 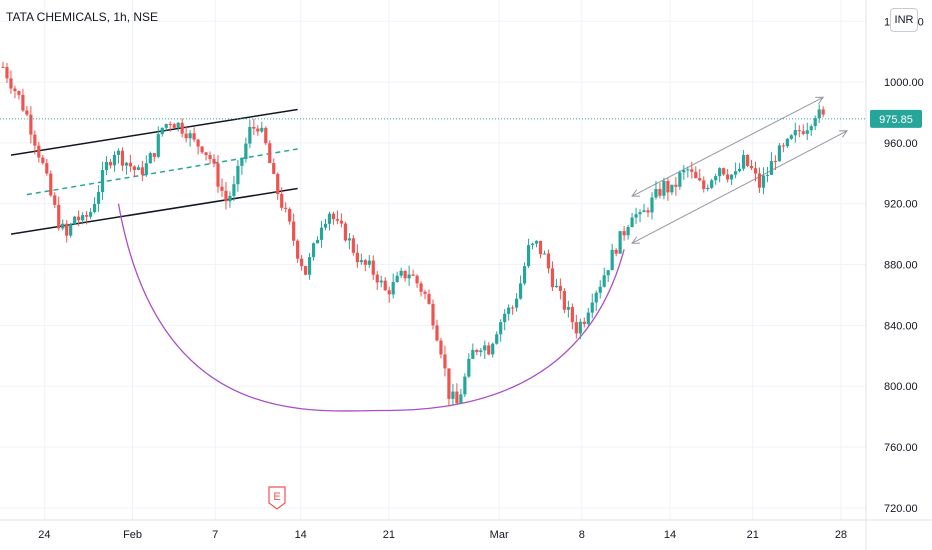 I want to click on currency-button: INR, so click(x=904, y=20).